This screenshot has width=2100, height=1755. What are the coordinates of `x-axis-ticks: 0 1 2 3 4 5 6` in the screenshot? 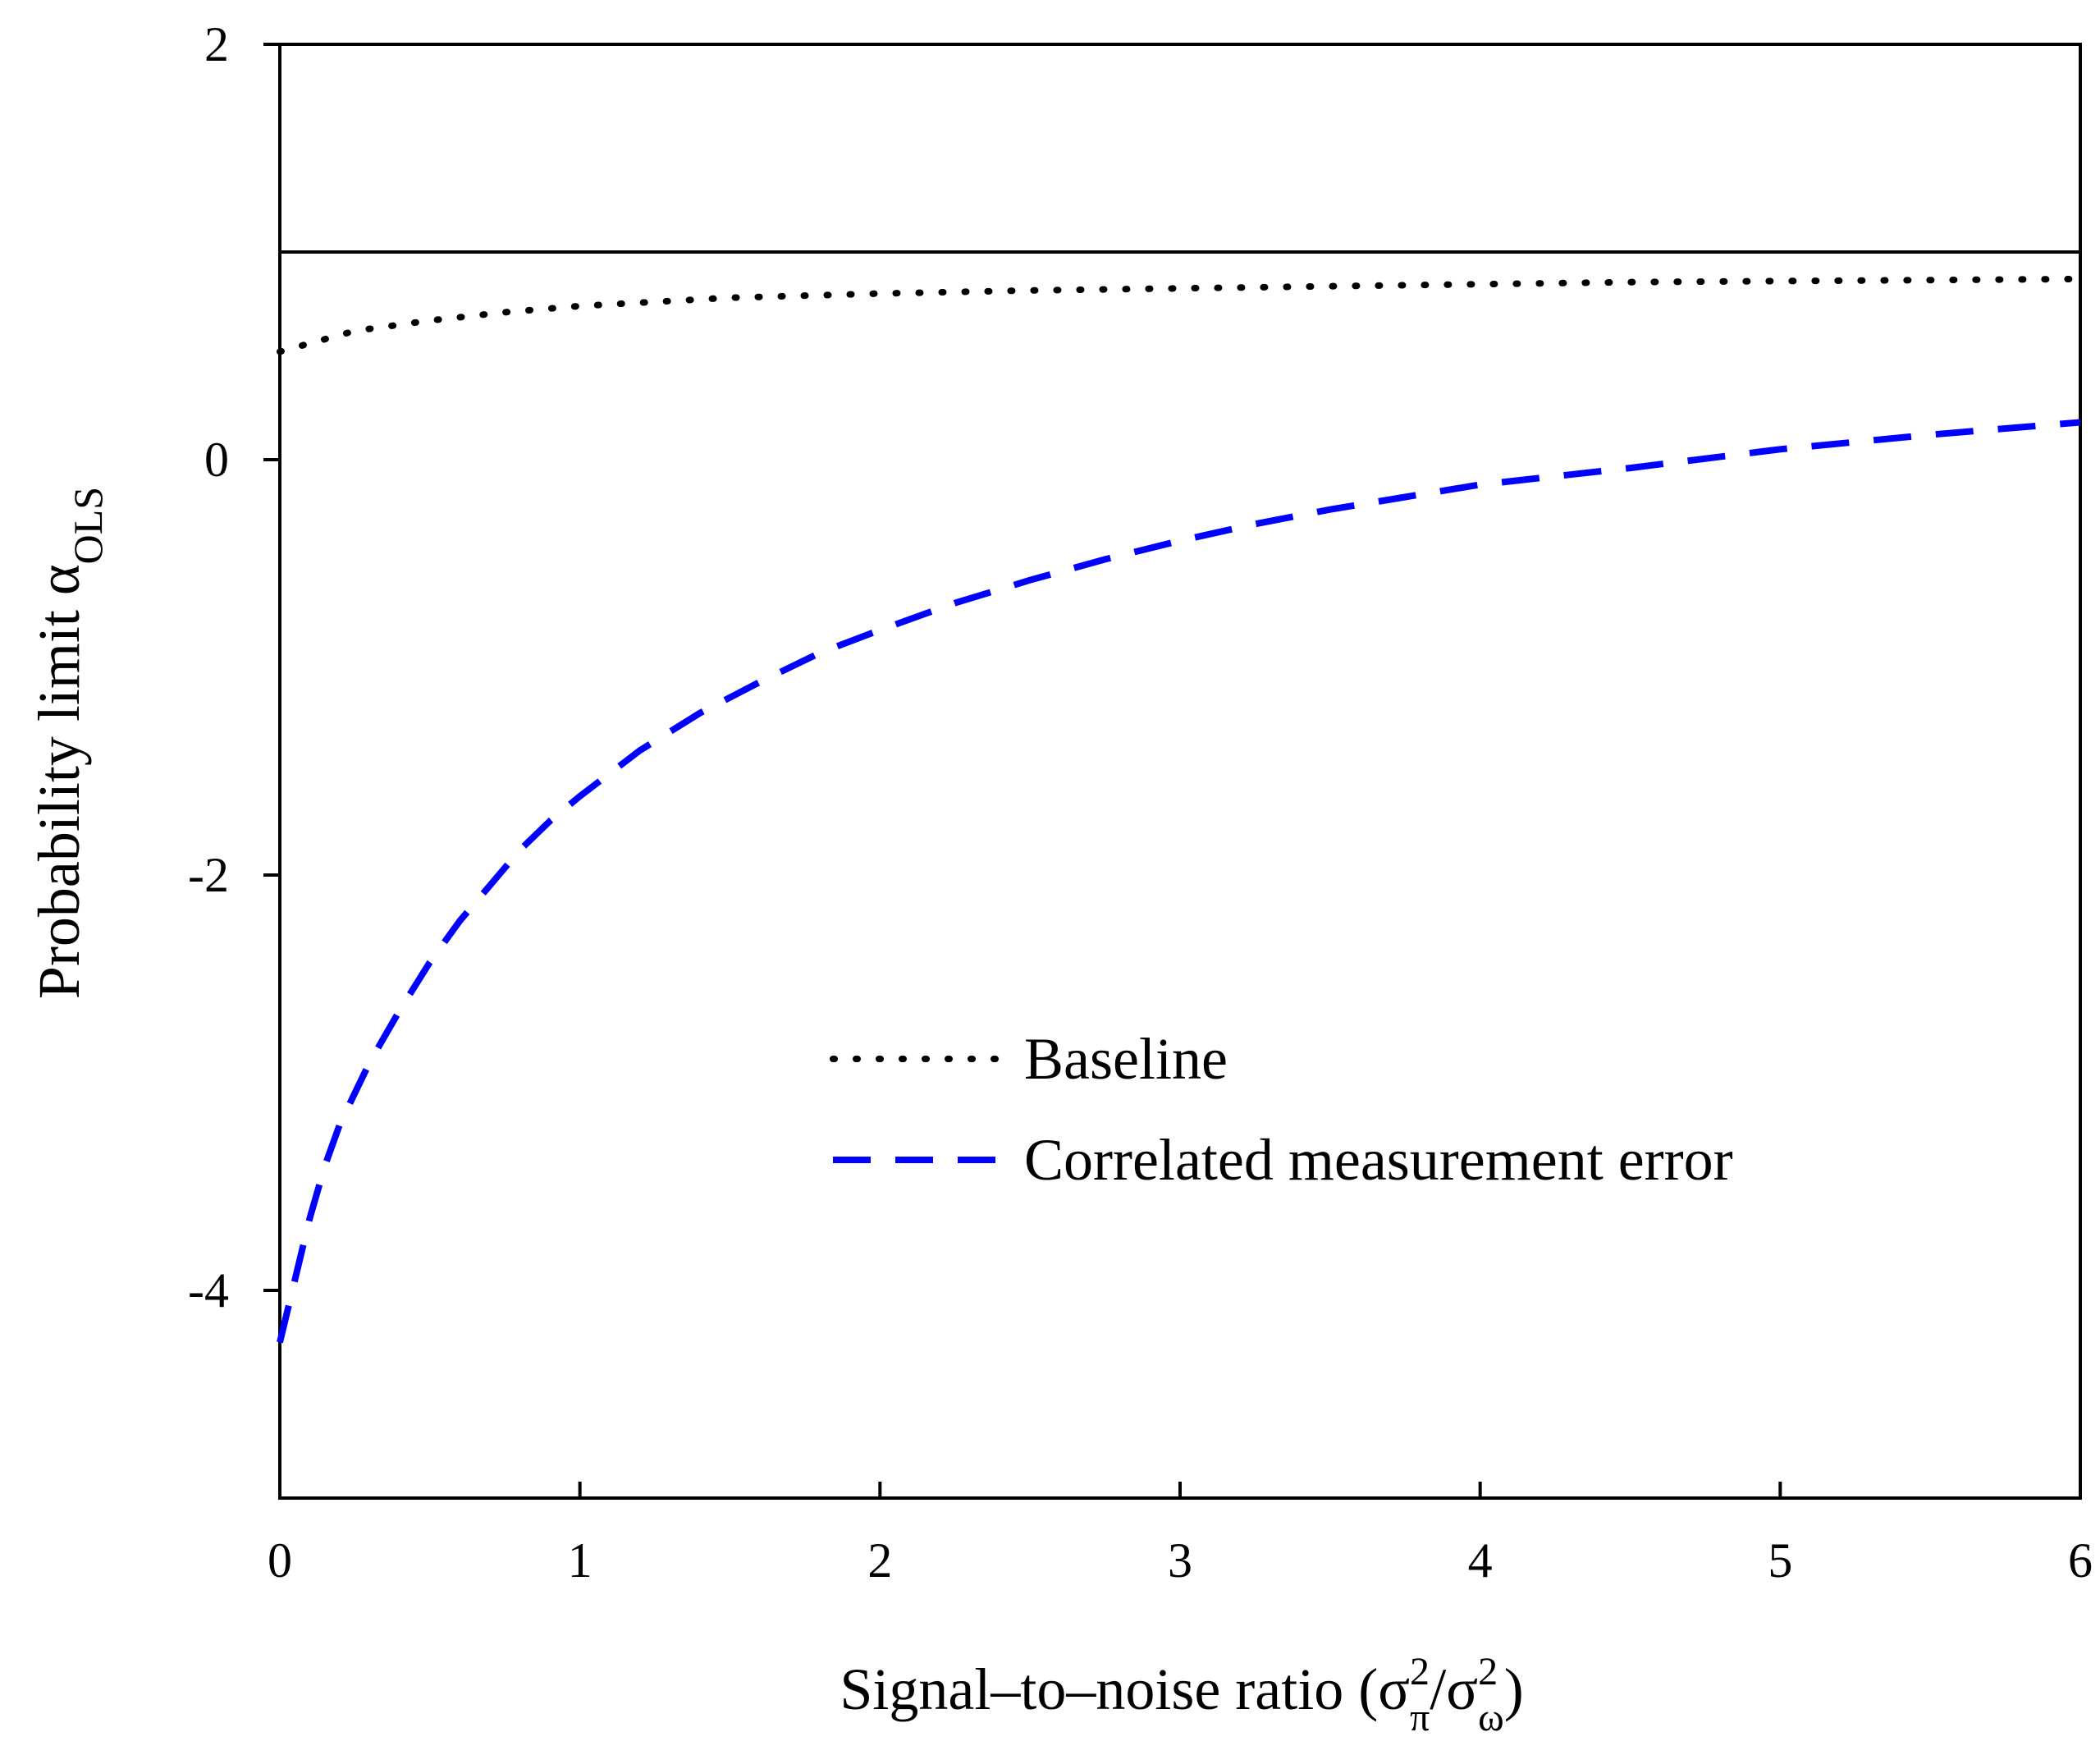 It's located at (1180, 1535).